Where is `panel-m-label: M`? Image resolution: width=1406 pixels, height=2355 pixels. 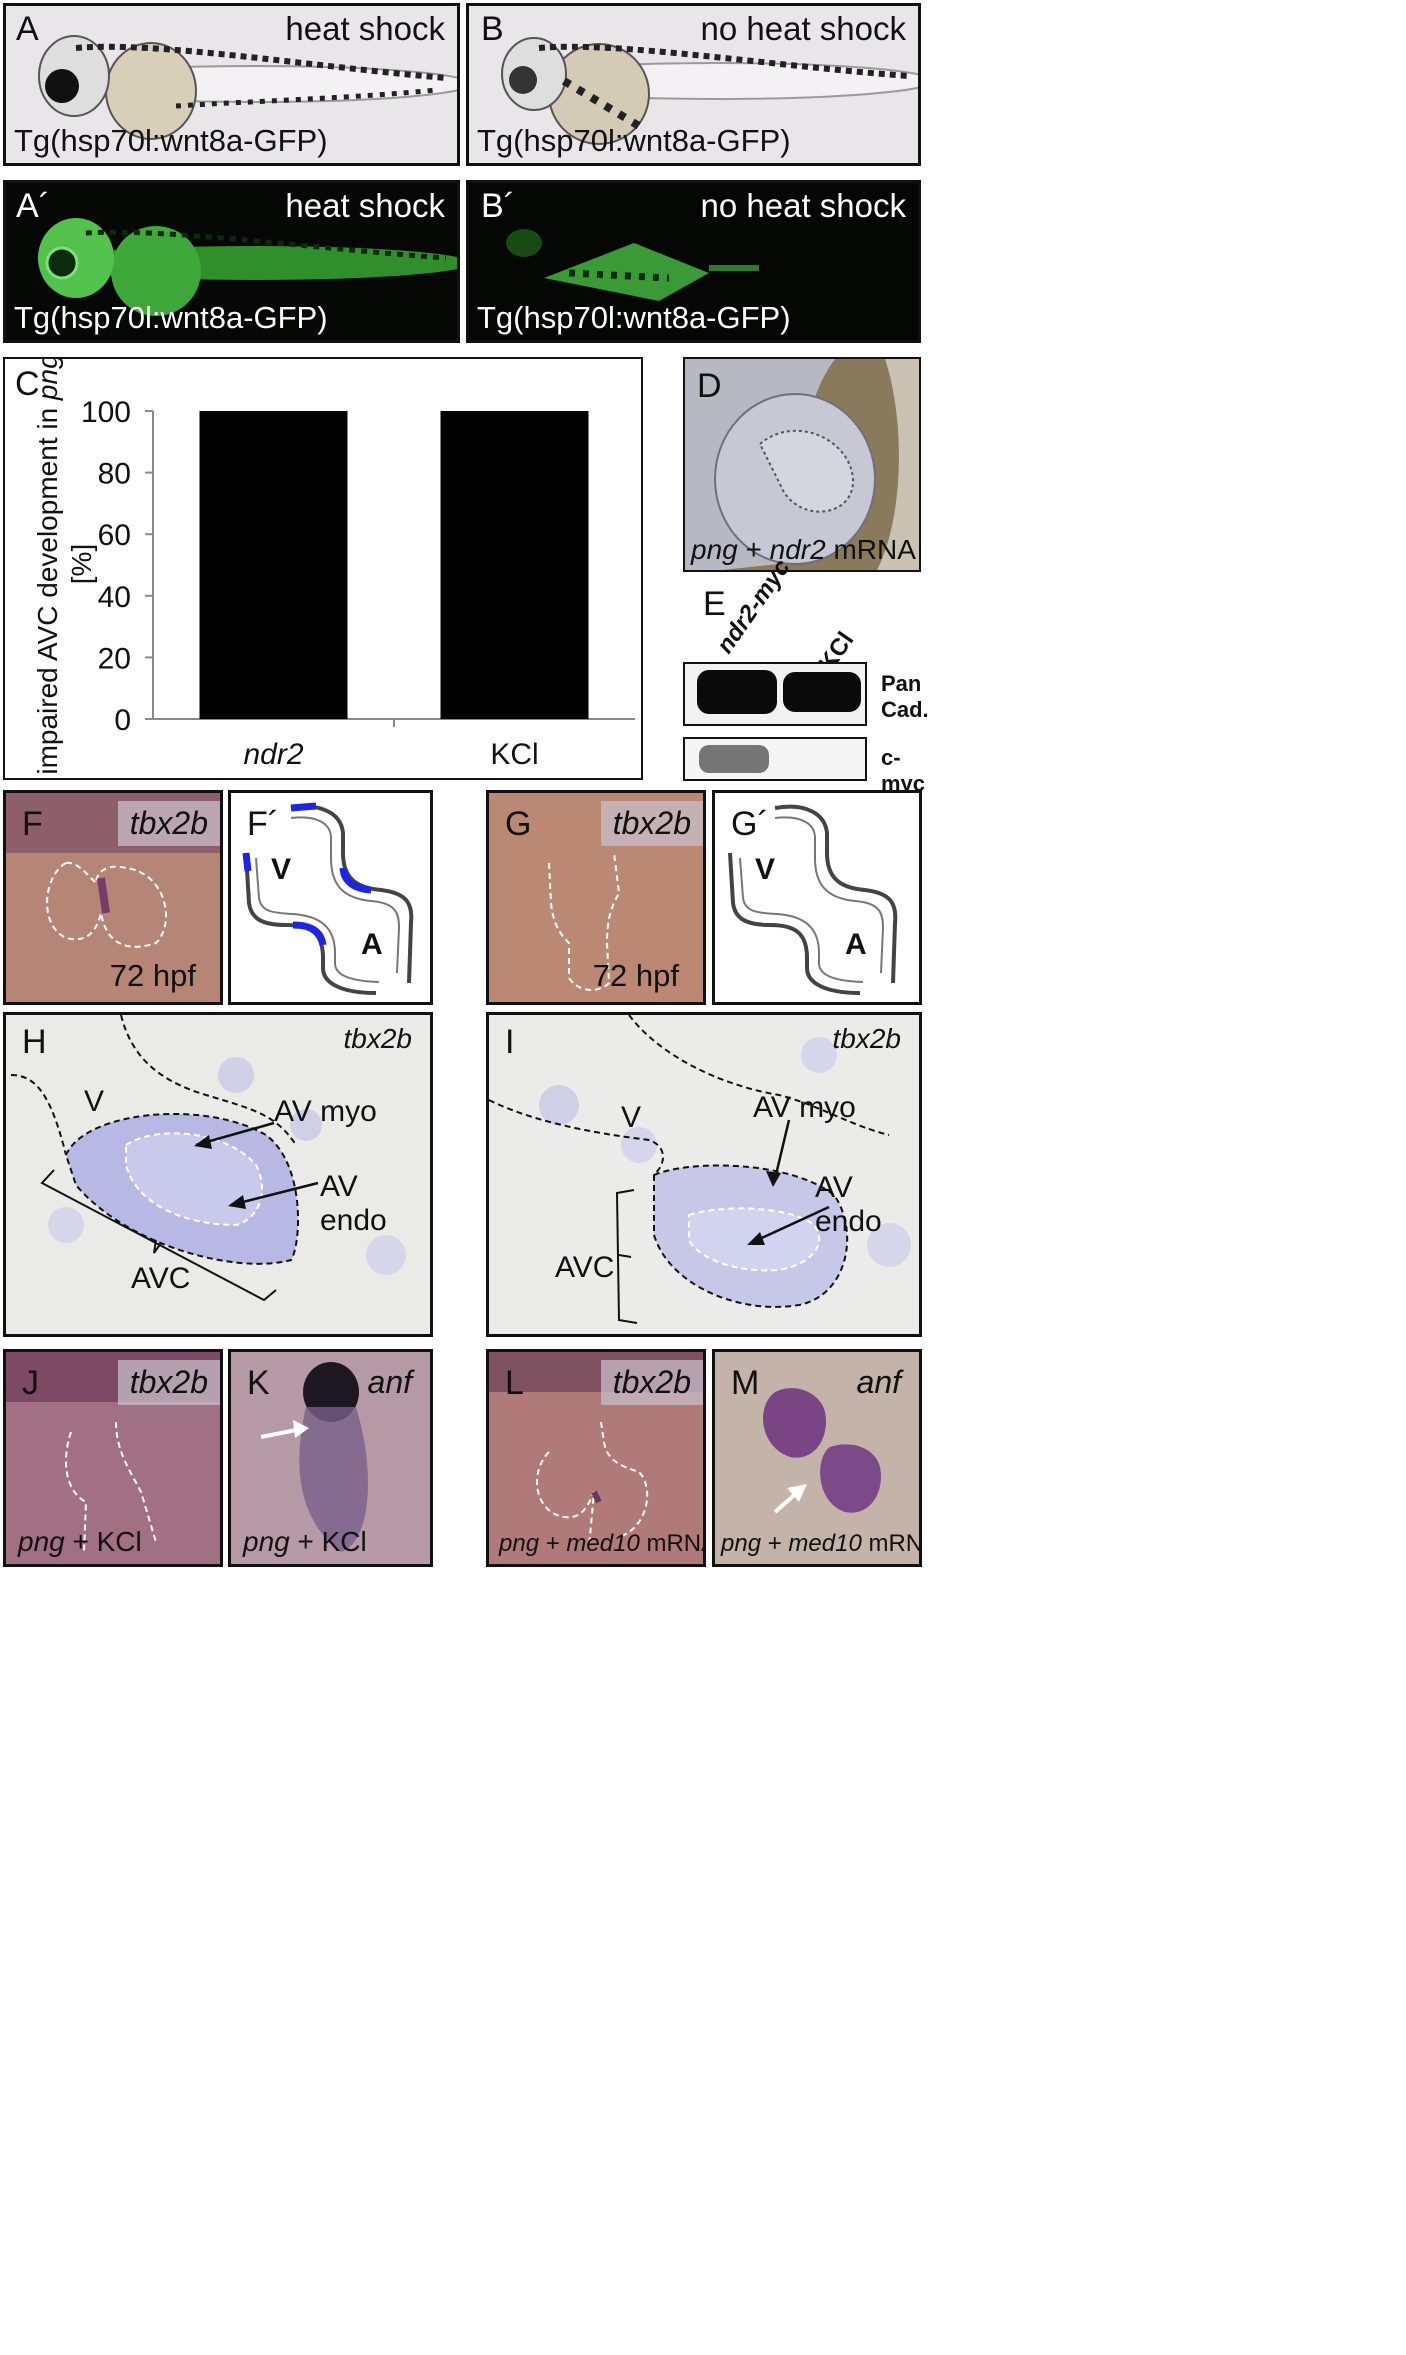
panel-m-label: M is located at coordinates (745, 1383).